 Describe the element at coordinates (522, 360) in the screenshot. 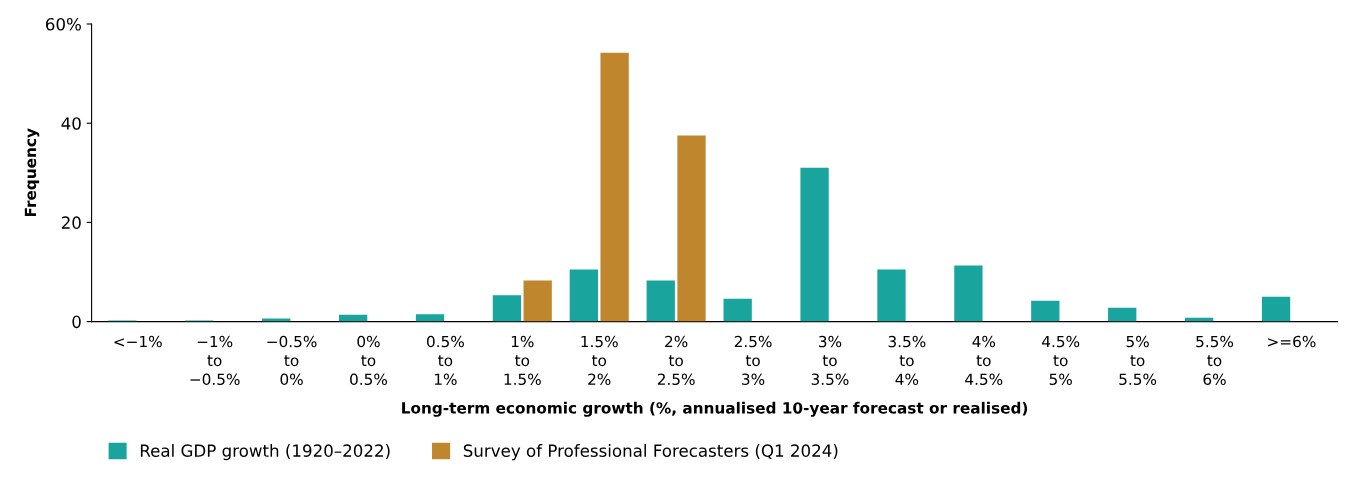

I see `x-tick-label: 1% to 1.5%` at that location.